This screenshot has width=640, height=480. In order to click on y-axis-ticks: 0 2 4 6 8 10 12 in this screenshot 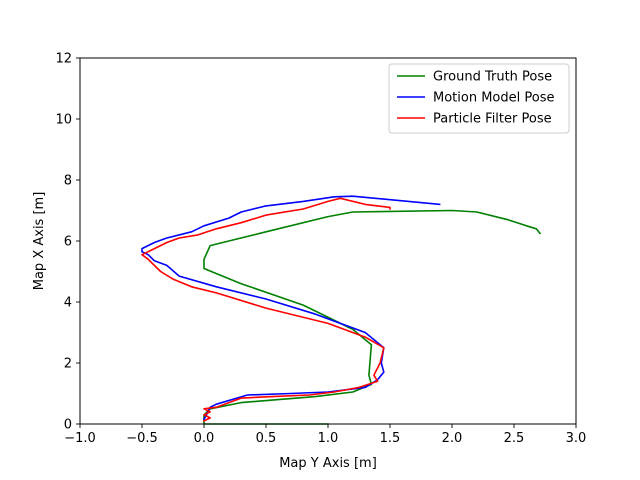, I will do `click(67, 242)`.